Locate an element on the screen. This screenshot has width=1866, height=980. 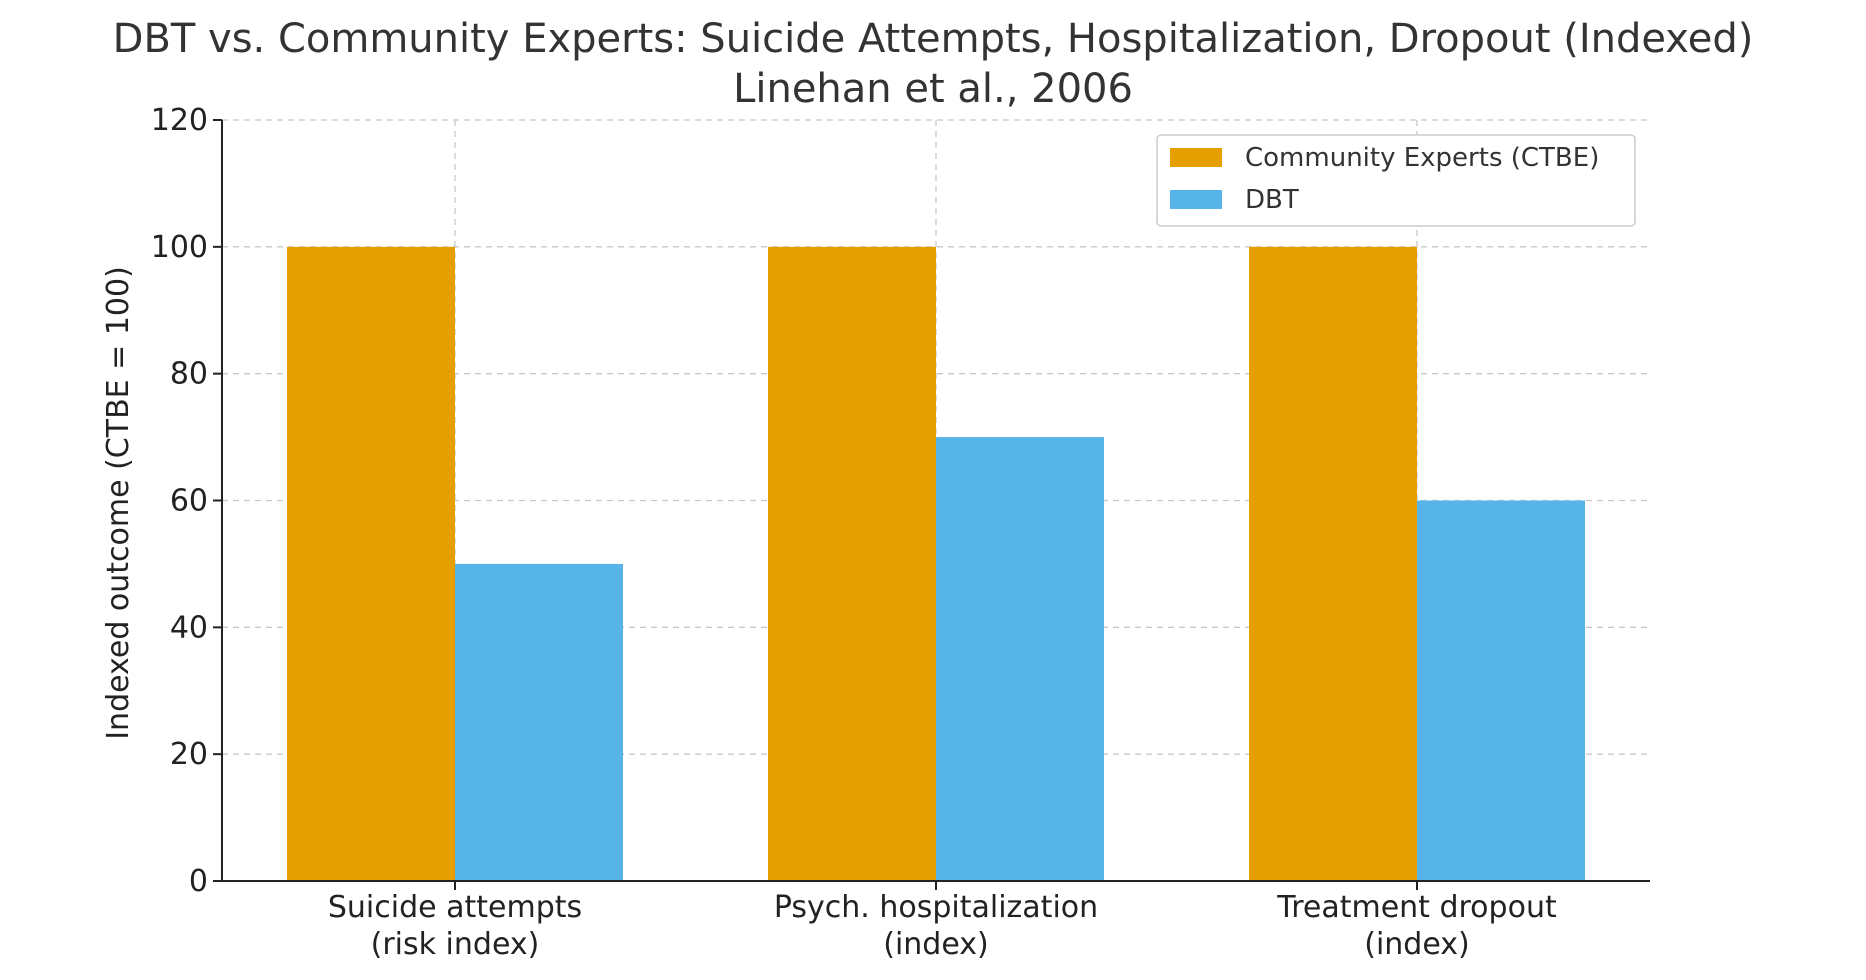
y-tick-label: 100 is located at coordinates (179, 247).